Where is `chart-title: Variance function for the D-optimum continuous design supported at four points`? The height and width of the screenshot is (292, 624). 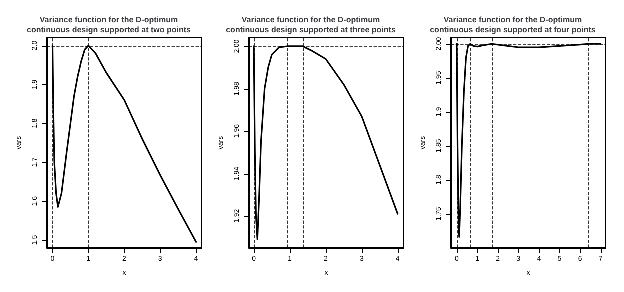
chart-title: Variance function for the D-optimum continuous design supported at four points is located at coordinates (513, 25).